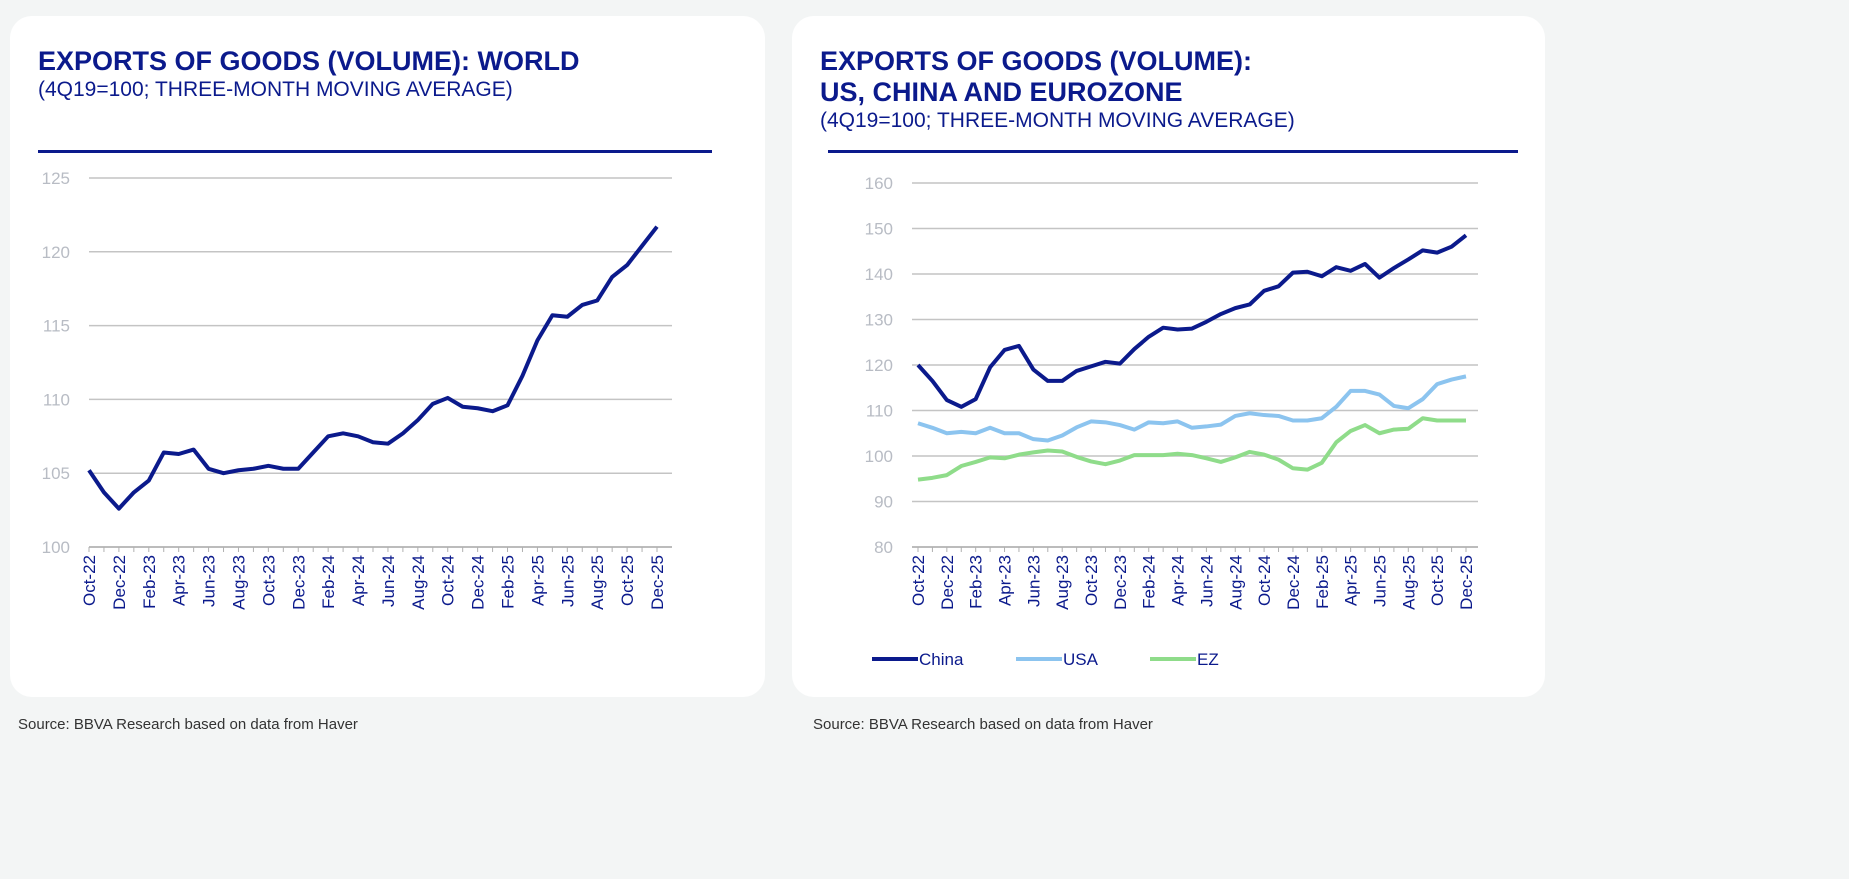 The image size is (1849, 879). What do you see at coordinates (309, 61) in the screenshot?
I see `title-text: EXPORTS OF GOODS (VOLUME): WORLD` at bounding box center [309, 61].